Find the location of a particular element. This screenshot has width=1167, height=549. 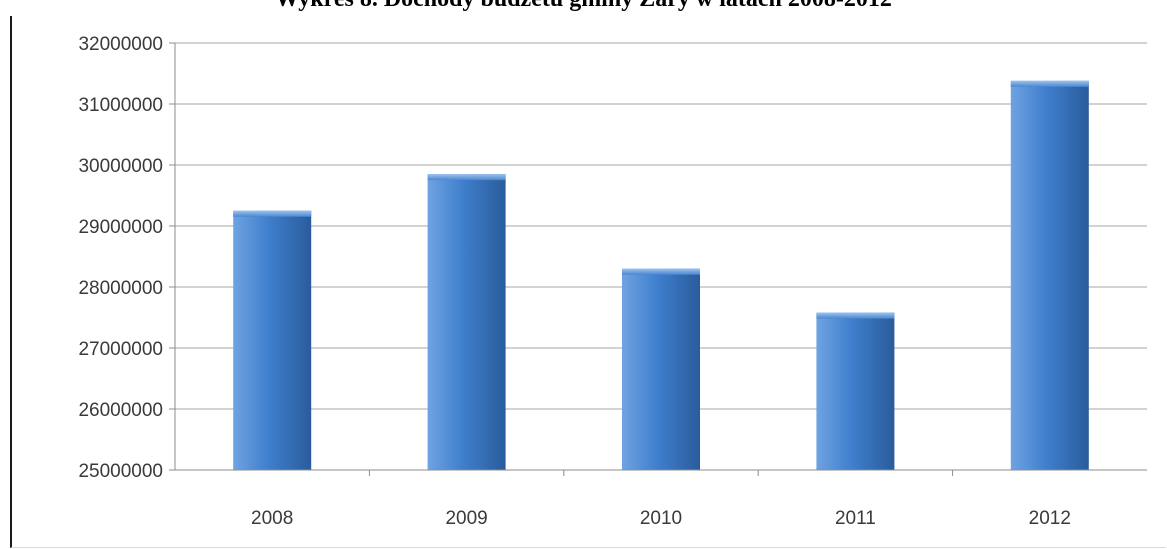

y-tick-label: 31000000 is located at coordinates (120, 105).